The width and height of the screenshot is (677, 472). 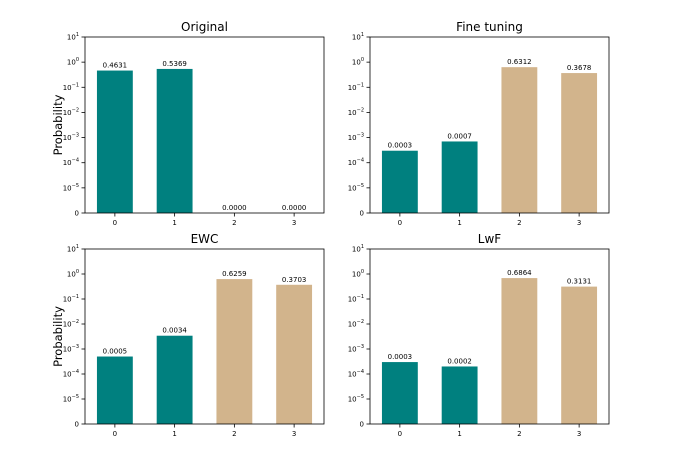 What do you see at coordinates (205, 239) in the screenshot?
I see `chart-title: EWC` at bounding box center [205, 239].